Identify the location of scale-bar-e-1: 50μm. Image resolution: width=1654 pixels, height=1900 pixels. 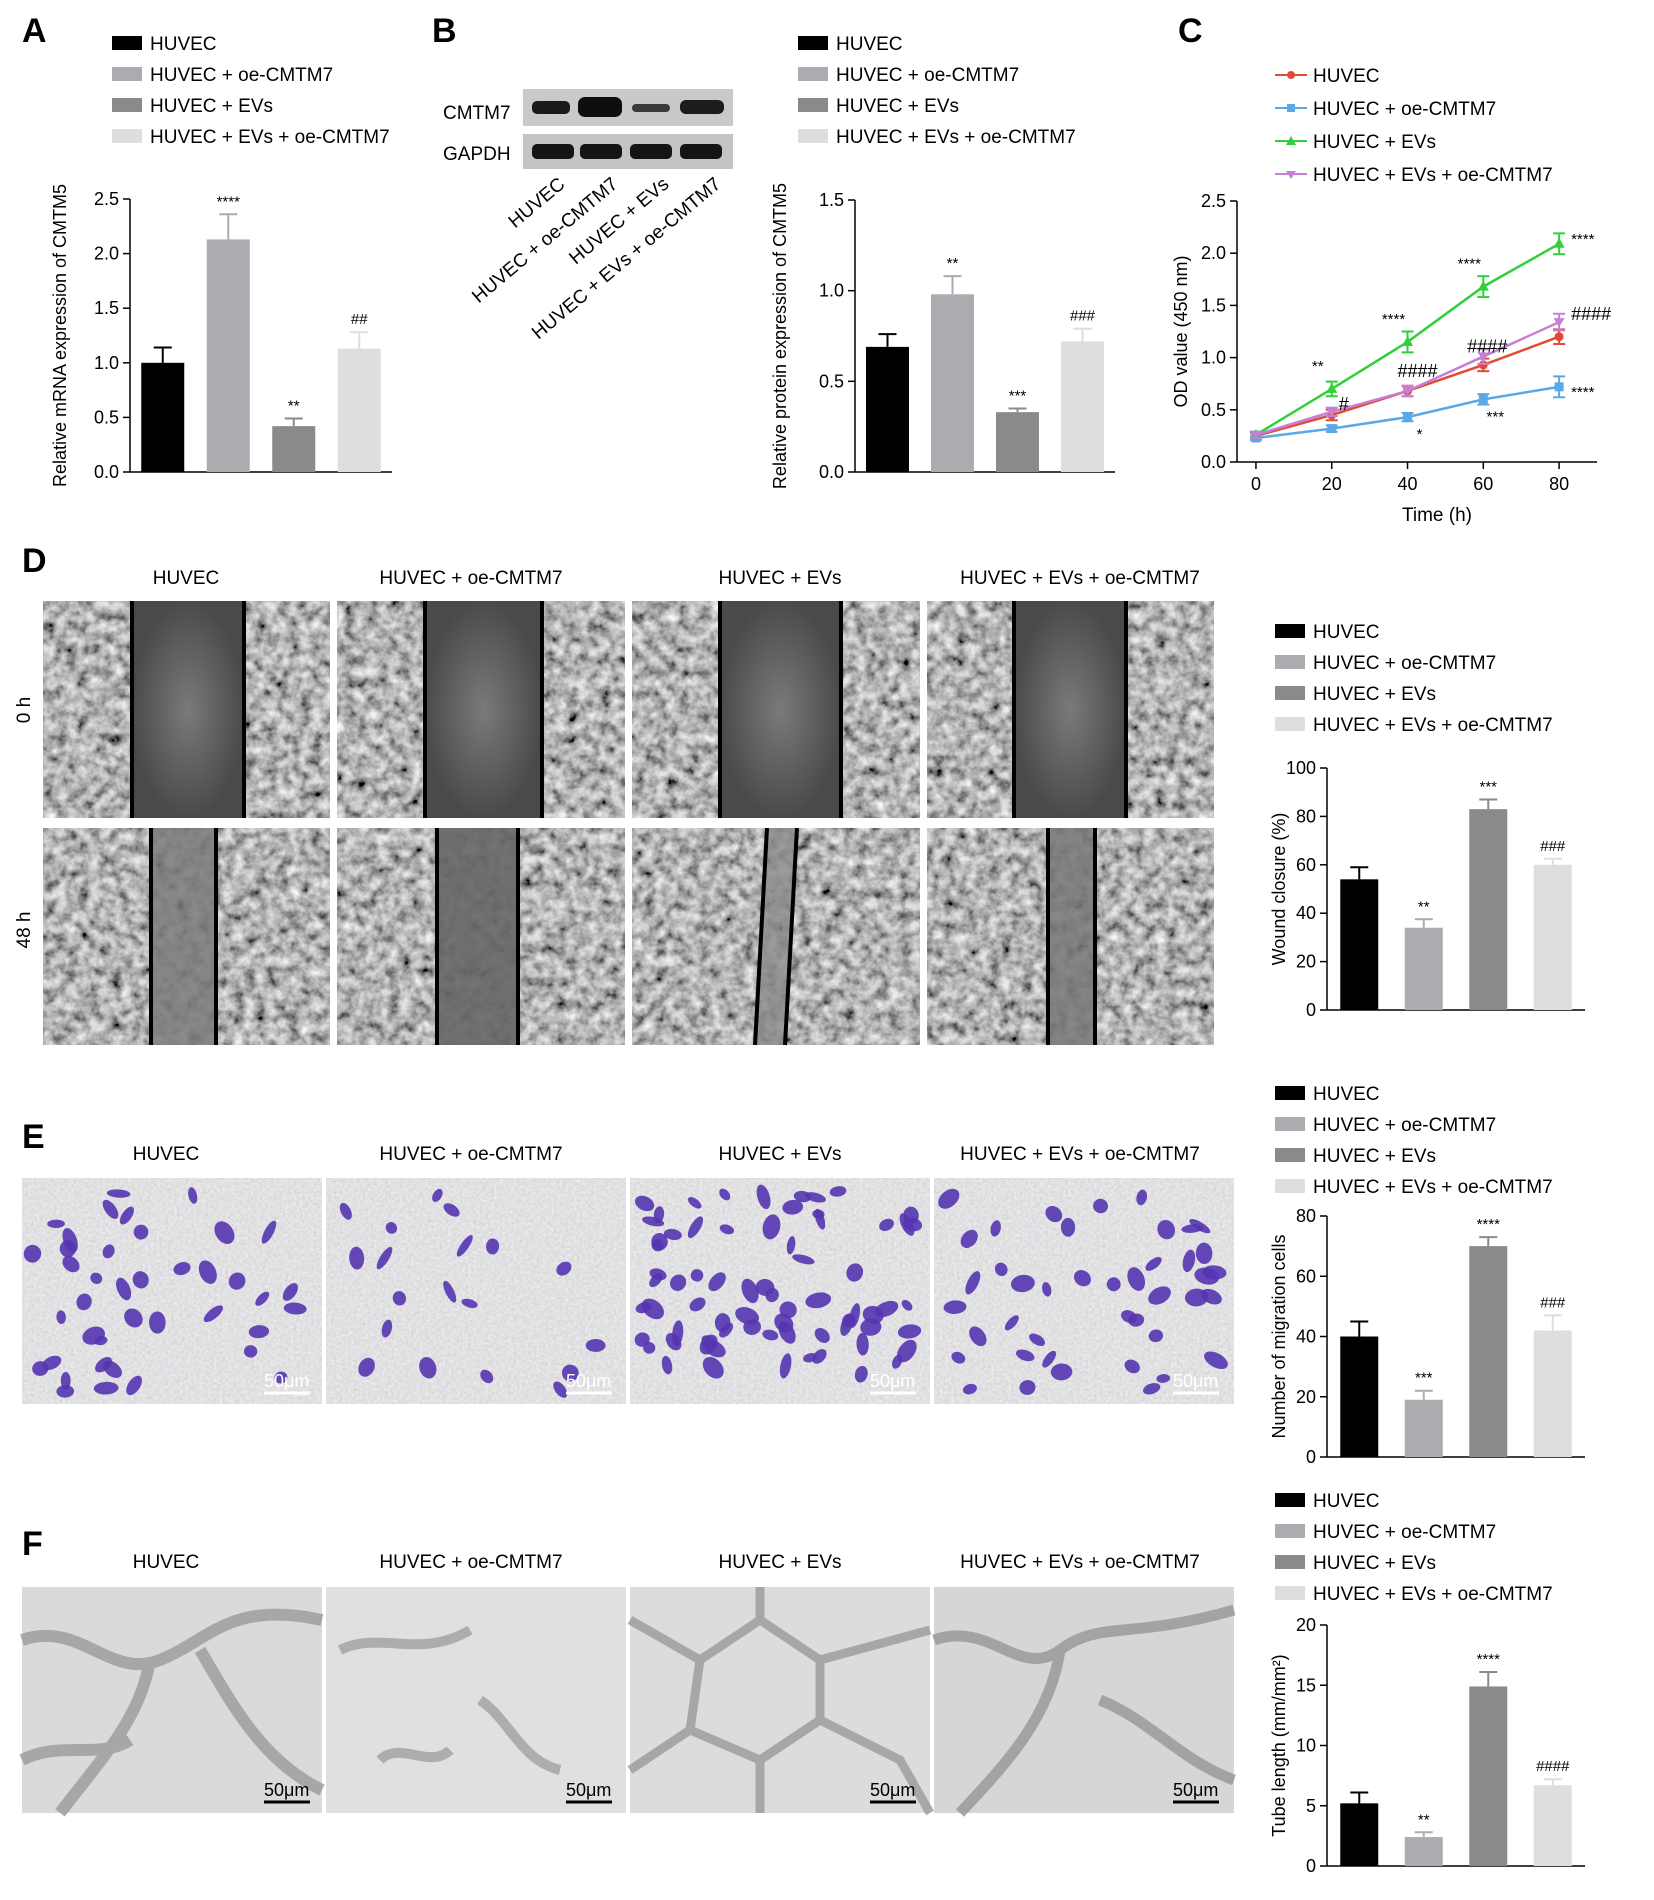
(287, 1383).